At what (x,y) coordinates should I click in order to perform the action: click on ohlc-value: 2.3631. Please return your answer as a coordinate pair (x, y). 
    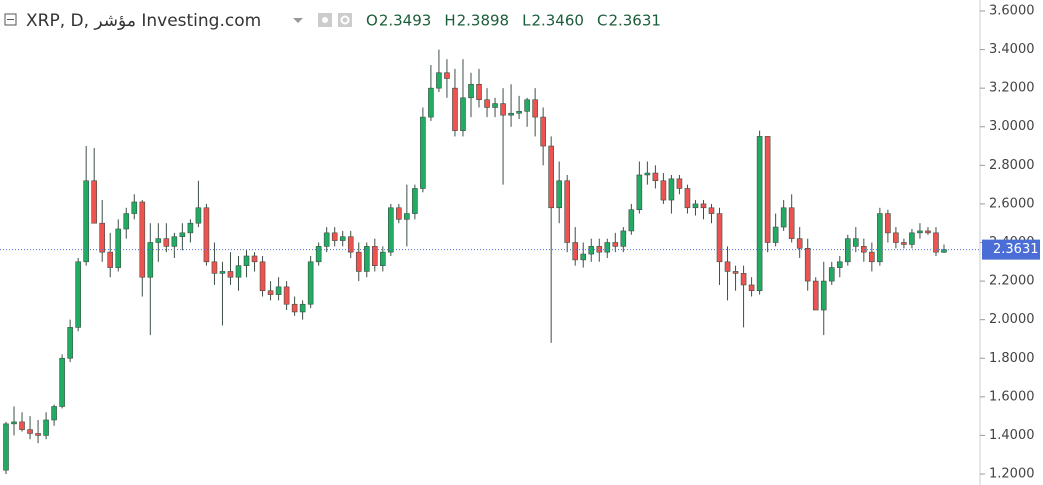
    Looking at the image, I should click on (634, 21).